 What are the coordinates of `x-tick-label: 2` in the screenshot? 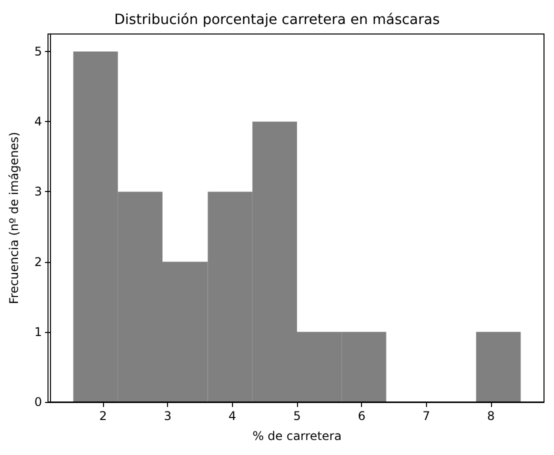 It's located at (103, 416).